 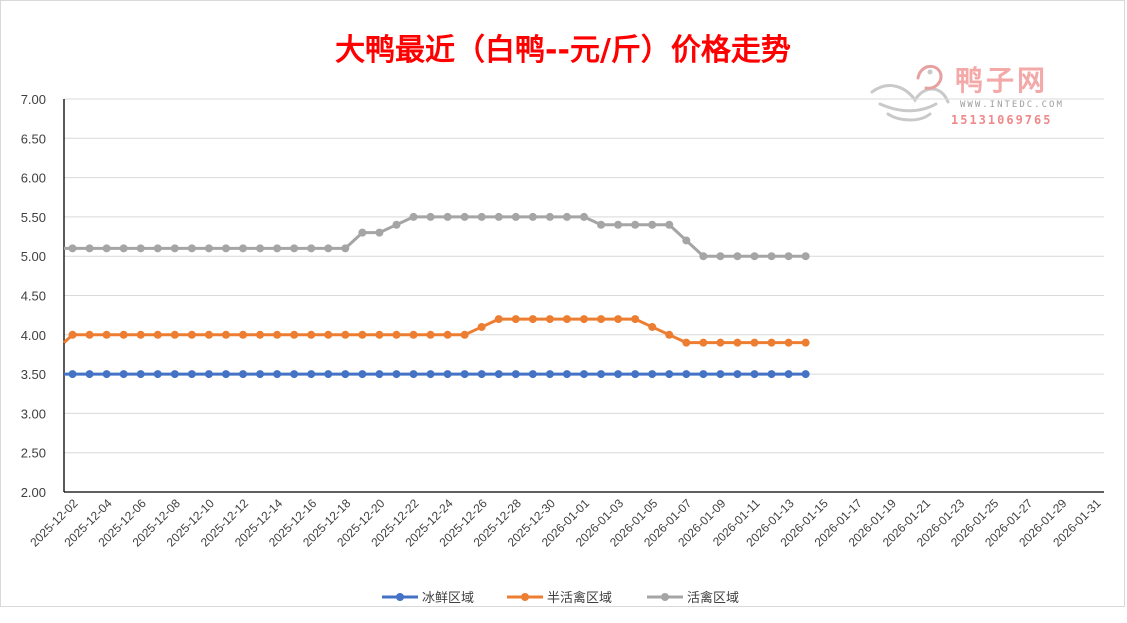 I want to click on watermark-phone-text: 15131069765, so click(x=1001, y=120).